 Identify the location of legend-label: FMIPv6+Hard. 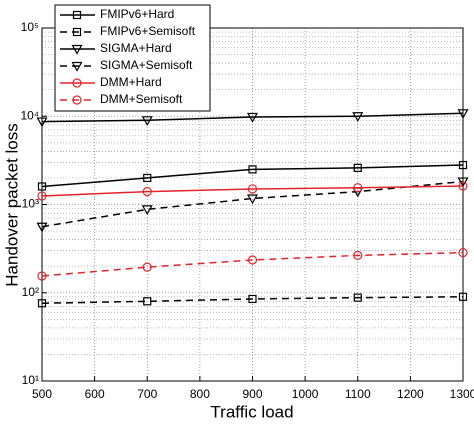
(137, 14).